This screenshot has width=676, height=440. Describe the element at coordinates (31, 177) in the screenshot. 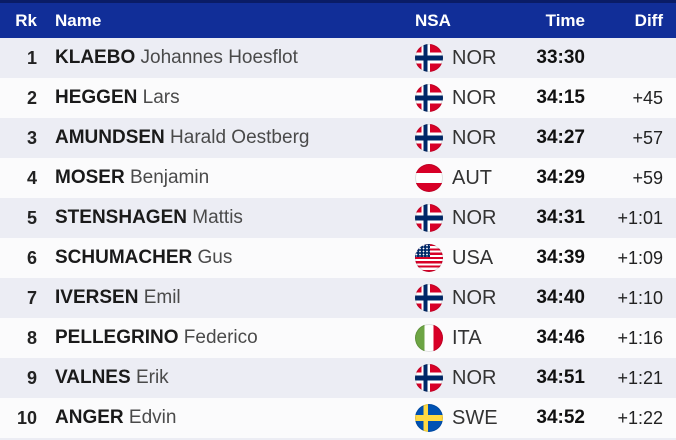

I see `rank-cell: 4` at that location.